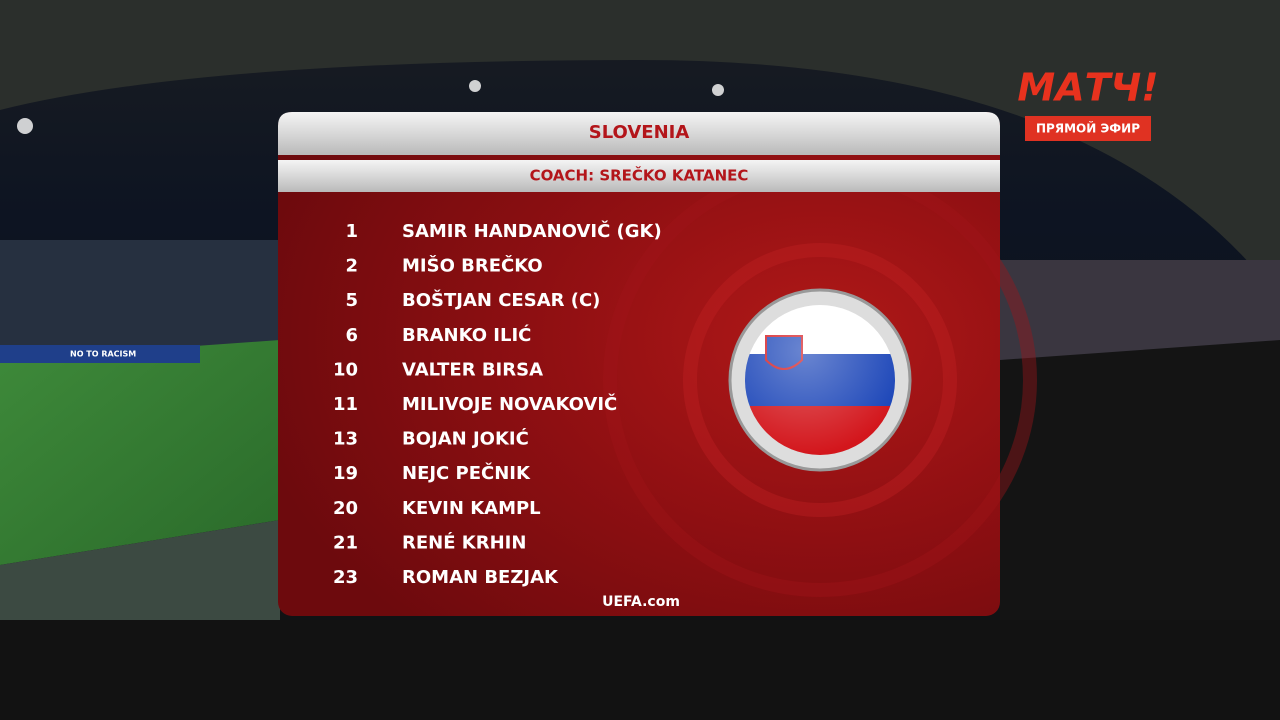  I want to click on player-number: 20, so click(345, 508).